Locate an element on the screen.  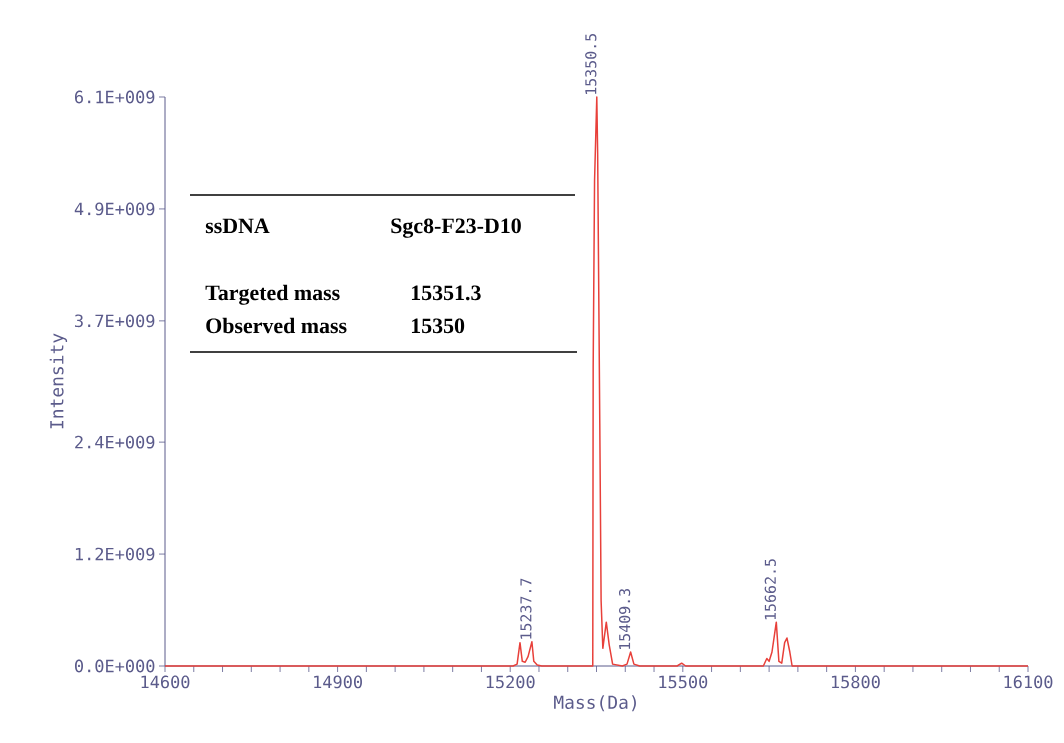
y-tick-label: 4.9E+009 is located at coordinates (114, 209).